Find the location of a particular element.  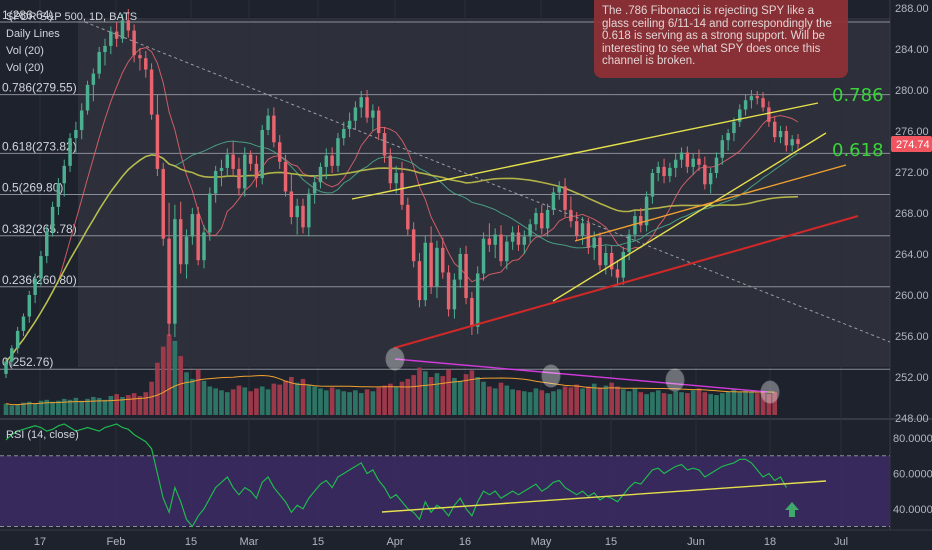

rsi-label: RSI (14, close) is located at coordinates (42, 435).